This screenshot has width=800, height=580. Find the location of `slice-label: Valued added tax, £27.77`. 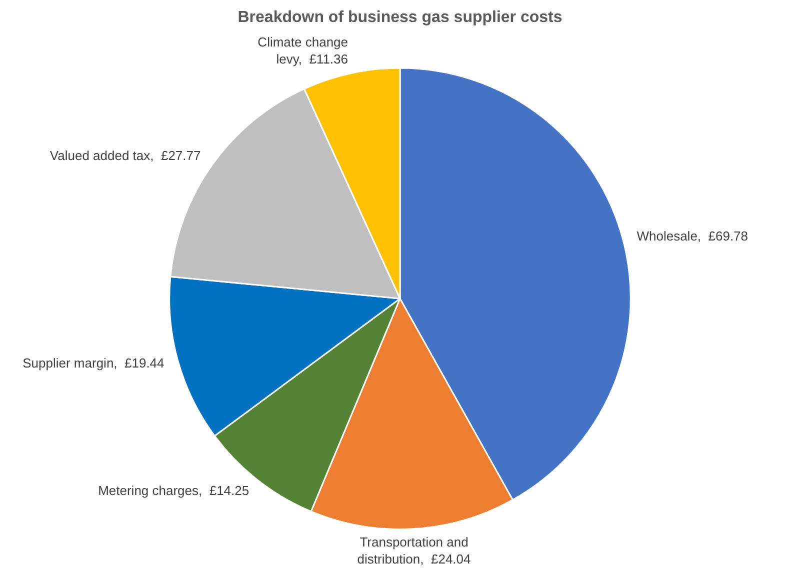

slice-label: Valued added tax, £27.77 is located at coordinates (125, 156).